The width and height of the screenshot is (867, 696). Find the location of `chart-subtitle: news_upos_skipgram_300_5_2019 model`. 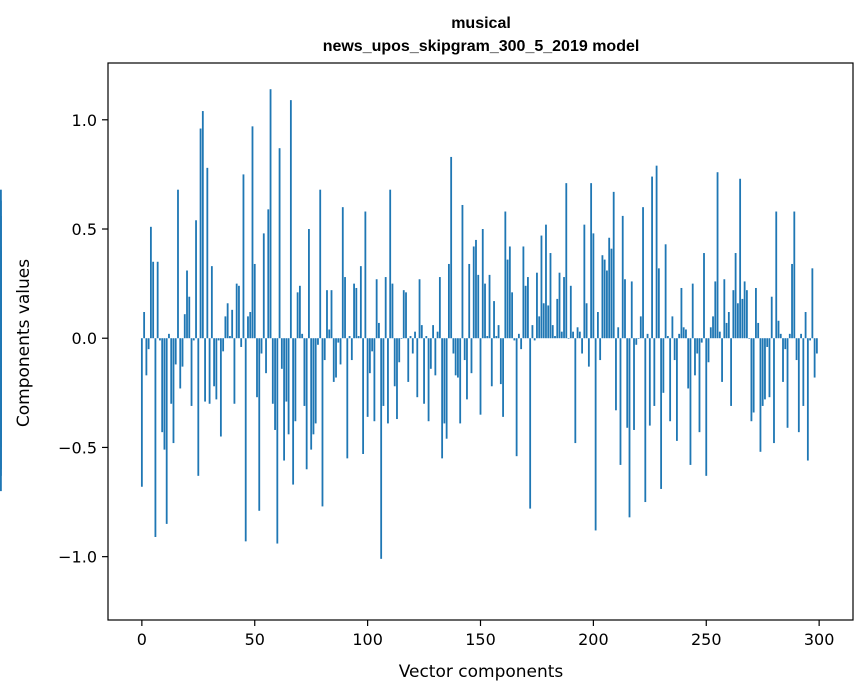

chart-subtitle: news_upos_skipgram_300_5_2019 model is located at coordinates (481, 46).